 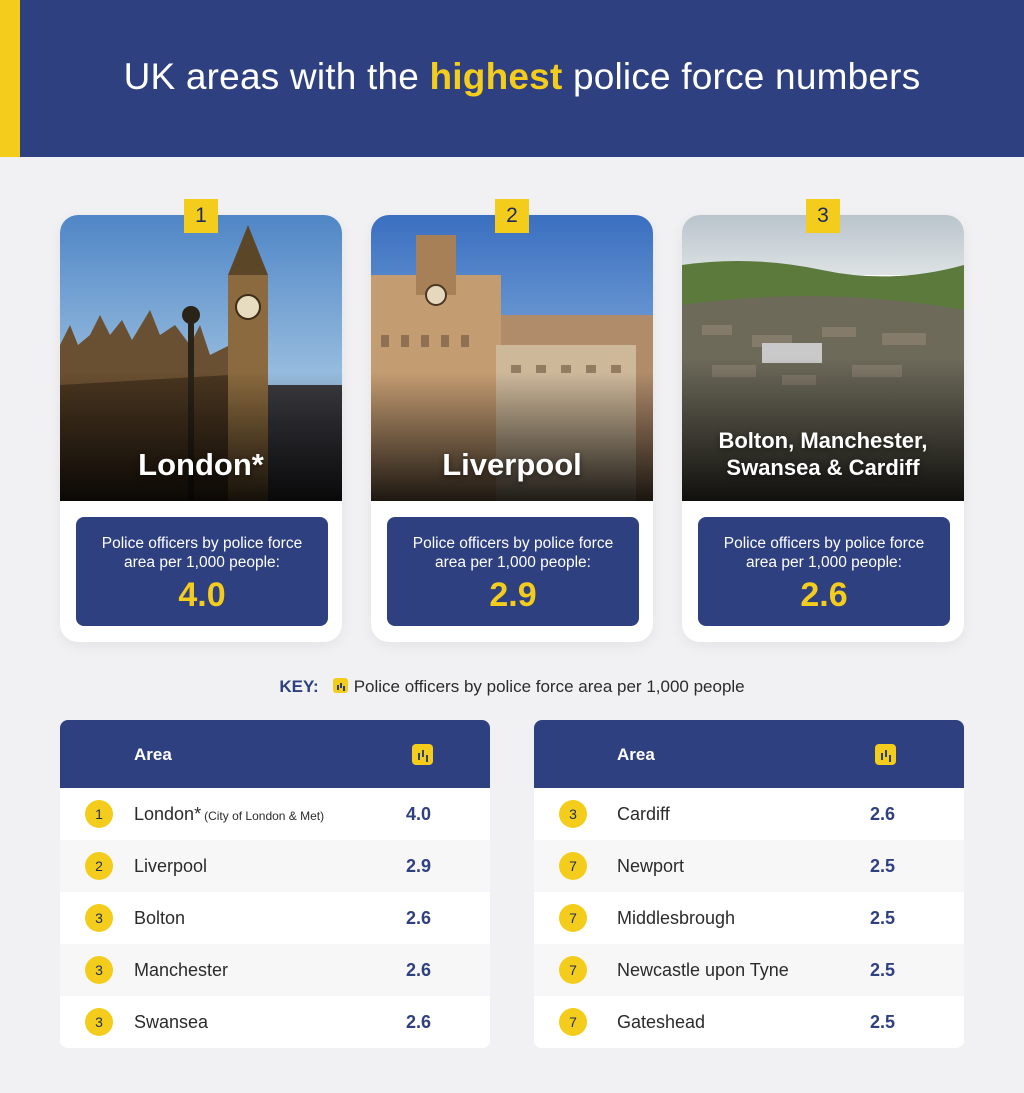 I want to click on rank-badge-2: 2, so click(x=512, y=216).